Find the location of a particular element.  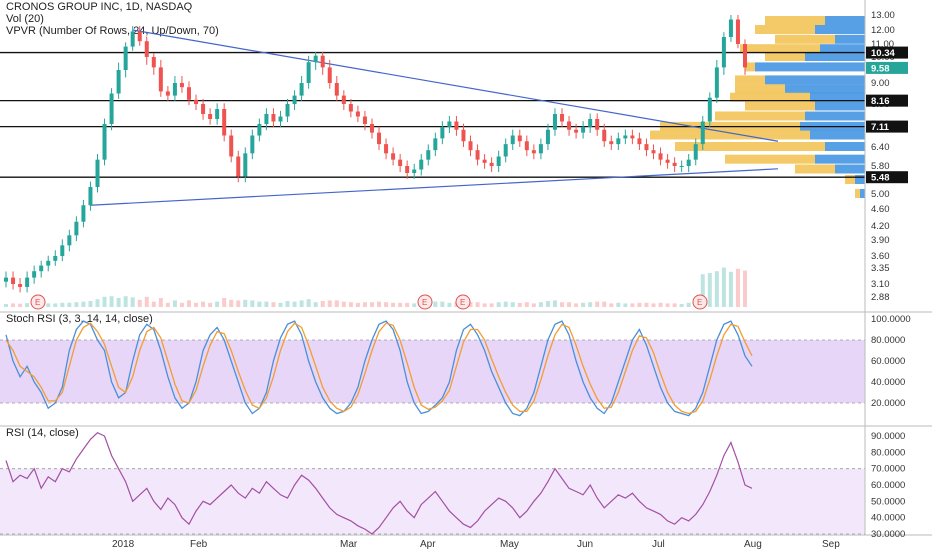

price-tick-label: 3.35 is located at coordinates (880, 268).